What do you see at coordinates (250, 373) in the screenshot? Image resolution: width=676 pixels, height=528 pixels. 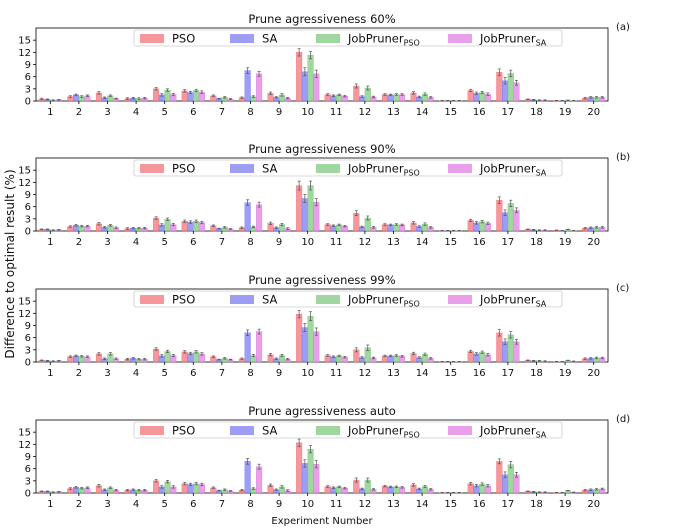 I see `x-tick-label: 8` at bounding box center [250, 373].